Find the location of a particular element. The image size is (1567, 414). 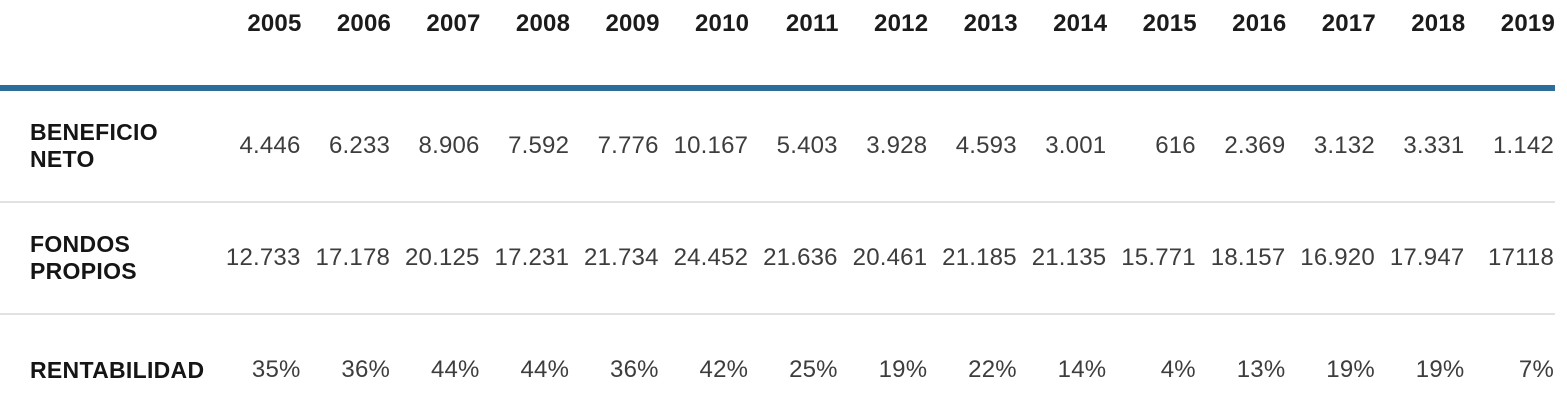

value-cell: 20.125 is located at coordinates (436, 258).